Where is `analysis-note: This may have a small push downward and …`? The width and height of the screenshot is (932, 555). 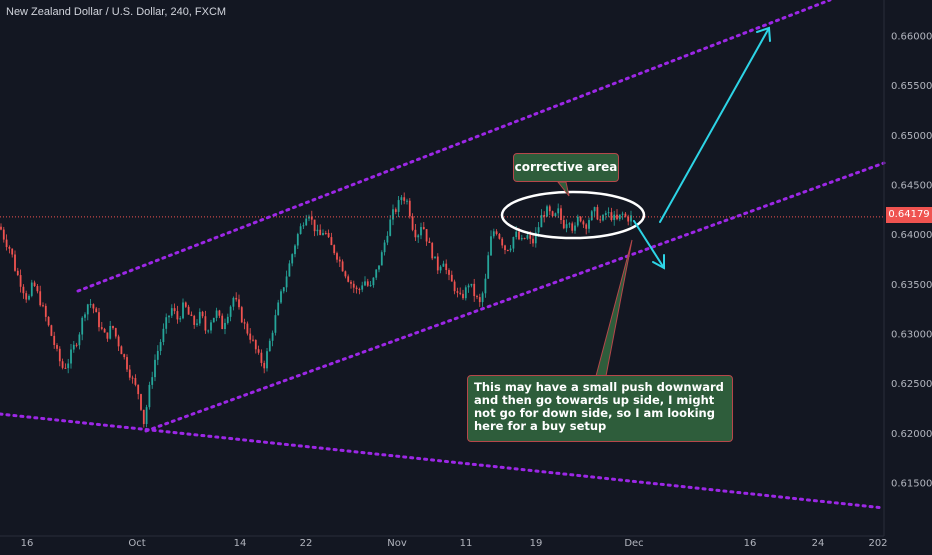
analysis-note: This may have a small push downward and … is located at coordinates (600, 408).